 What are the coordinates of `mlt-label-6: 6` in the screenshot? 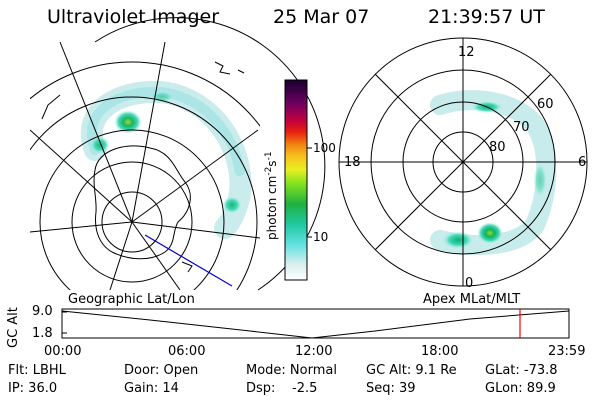 It's located at (582, 162).